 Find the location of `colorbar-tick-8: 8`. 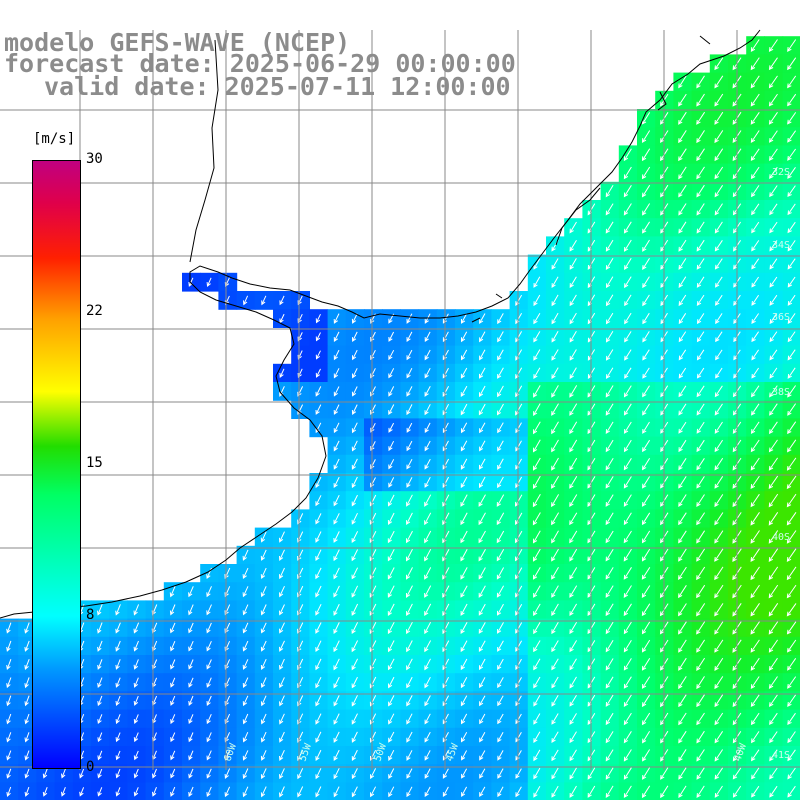

colorbar-tick-8: 8 is located at coordinates (90, 615).